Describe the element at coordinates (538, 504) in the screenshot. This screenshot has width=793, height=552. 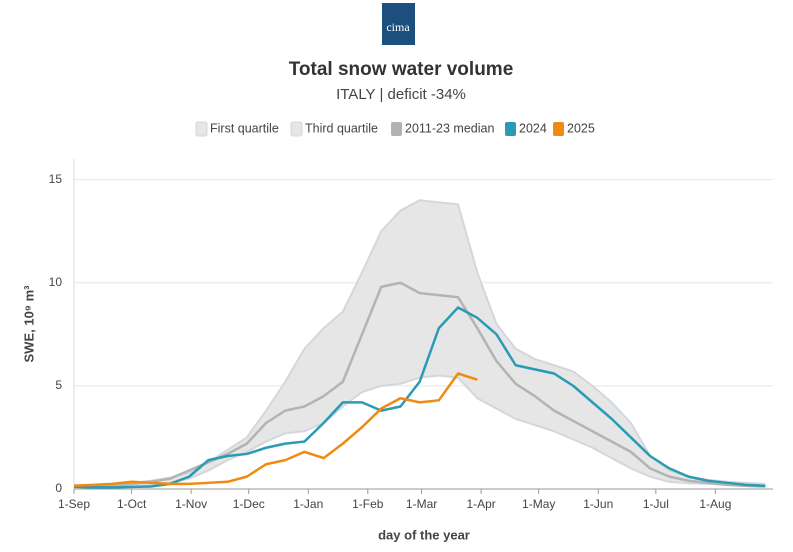
I see `x-tick-label: 1-May` at that location.